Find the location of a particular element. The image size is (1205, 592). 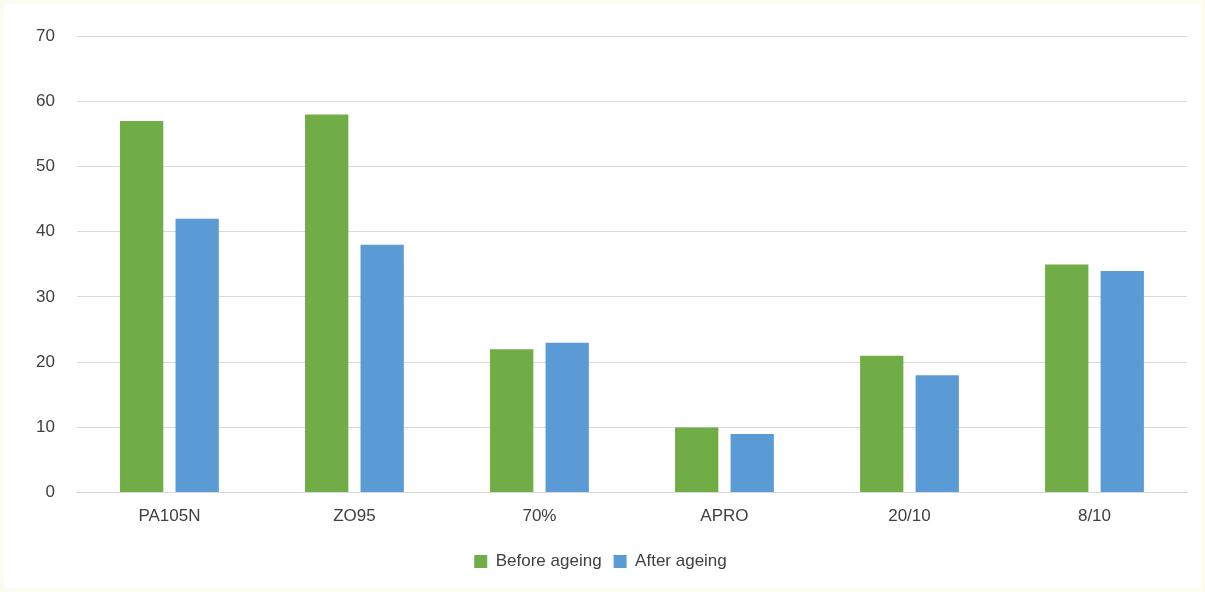

y-tick-label: 60 is located at coordinates (45, 101).